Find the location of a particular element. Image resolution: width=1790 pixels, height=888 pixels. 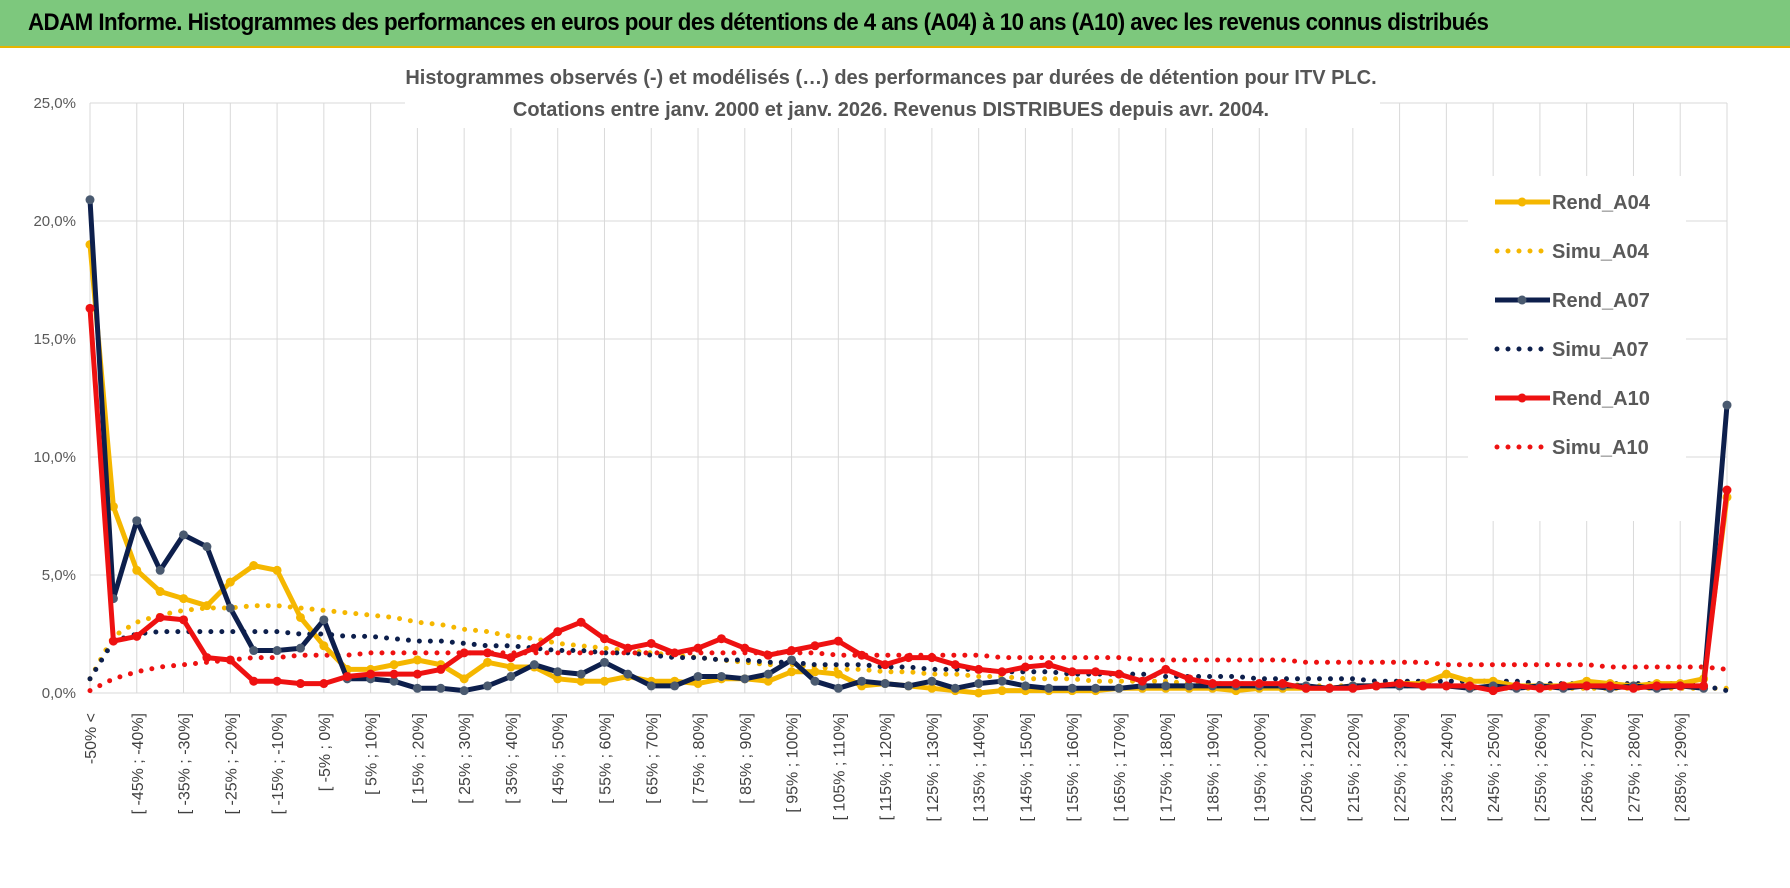

x-tick-label: [ -25% ; -20%] is located at coordinates (231, 763).